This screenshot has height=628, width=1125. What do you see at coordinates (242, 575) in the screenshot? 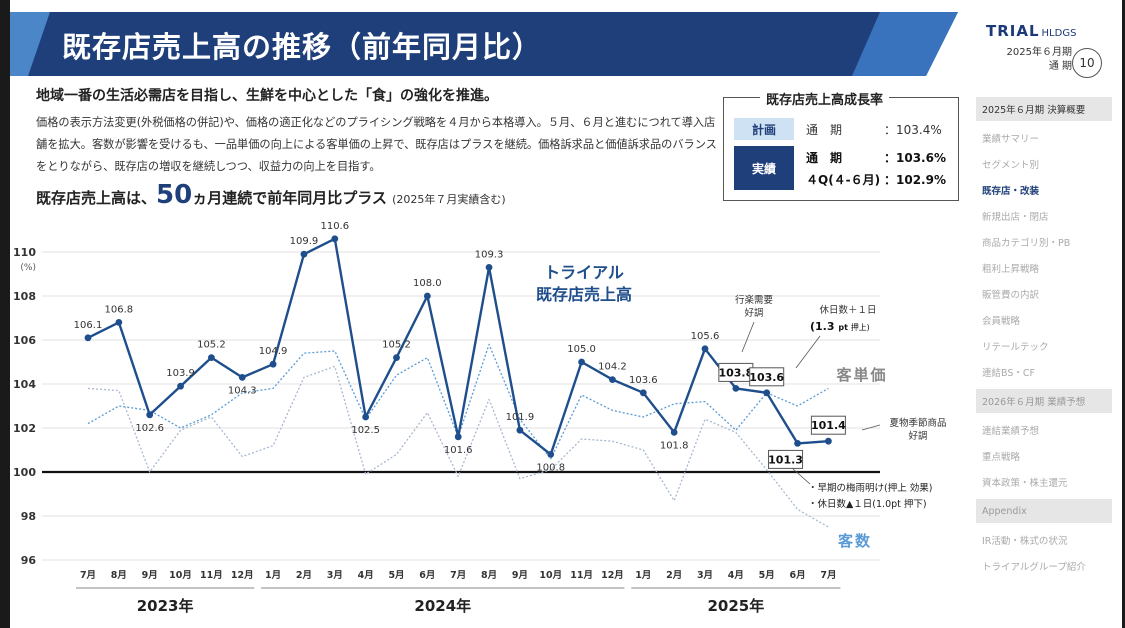
I see `x-tick-label: 12月` at bounding box center [242, 575].